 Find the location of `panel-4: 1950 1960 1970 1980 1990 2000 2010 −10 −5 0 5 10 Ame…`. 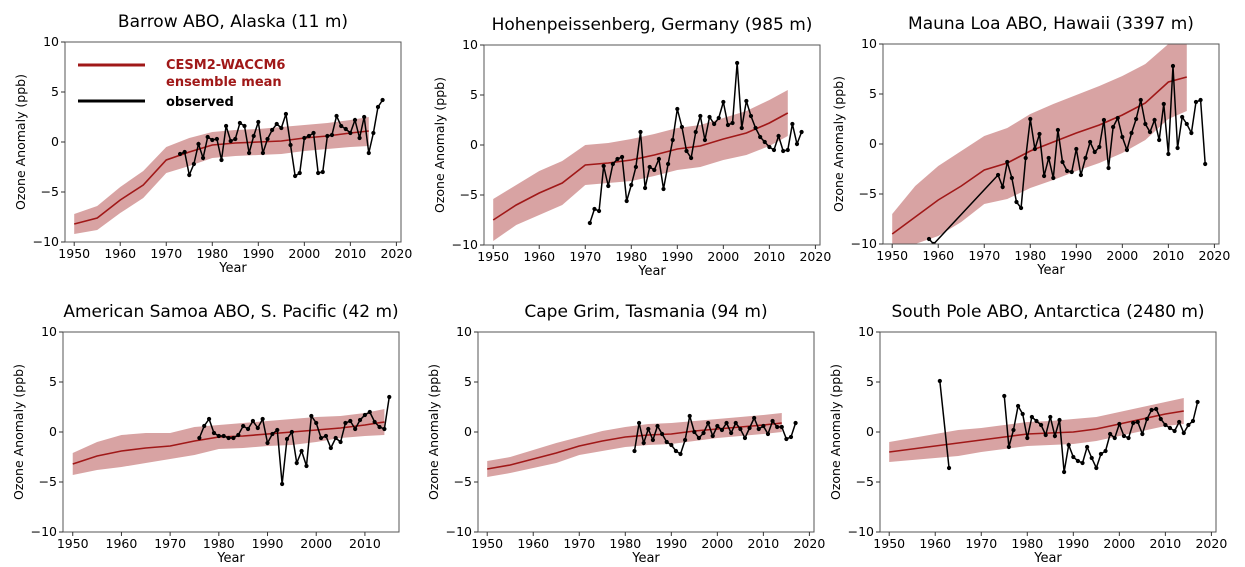

panel-4: 1950 1960 1970 1980 1990 2000 2010 −10 −5 0 5 10 Ame… is located at coordinates (205, 434).